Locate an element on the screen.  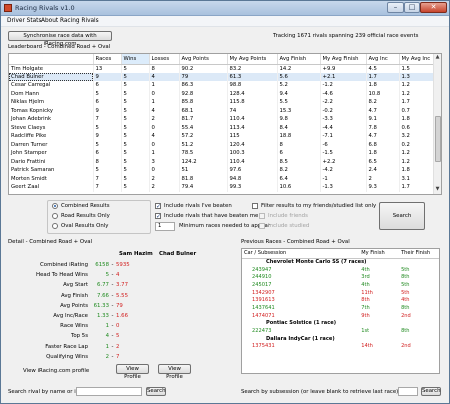
car-group-row: Chevrolet Monte Carlo SS (7 races) is located at coordinates (340, 262).